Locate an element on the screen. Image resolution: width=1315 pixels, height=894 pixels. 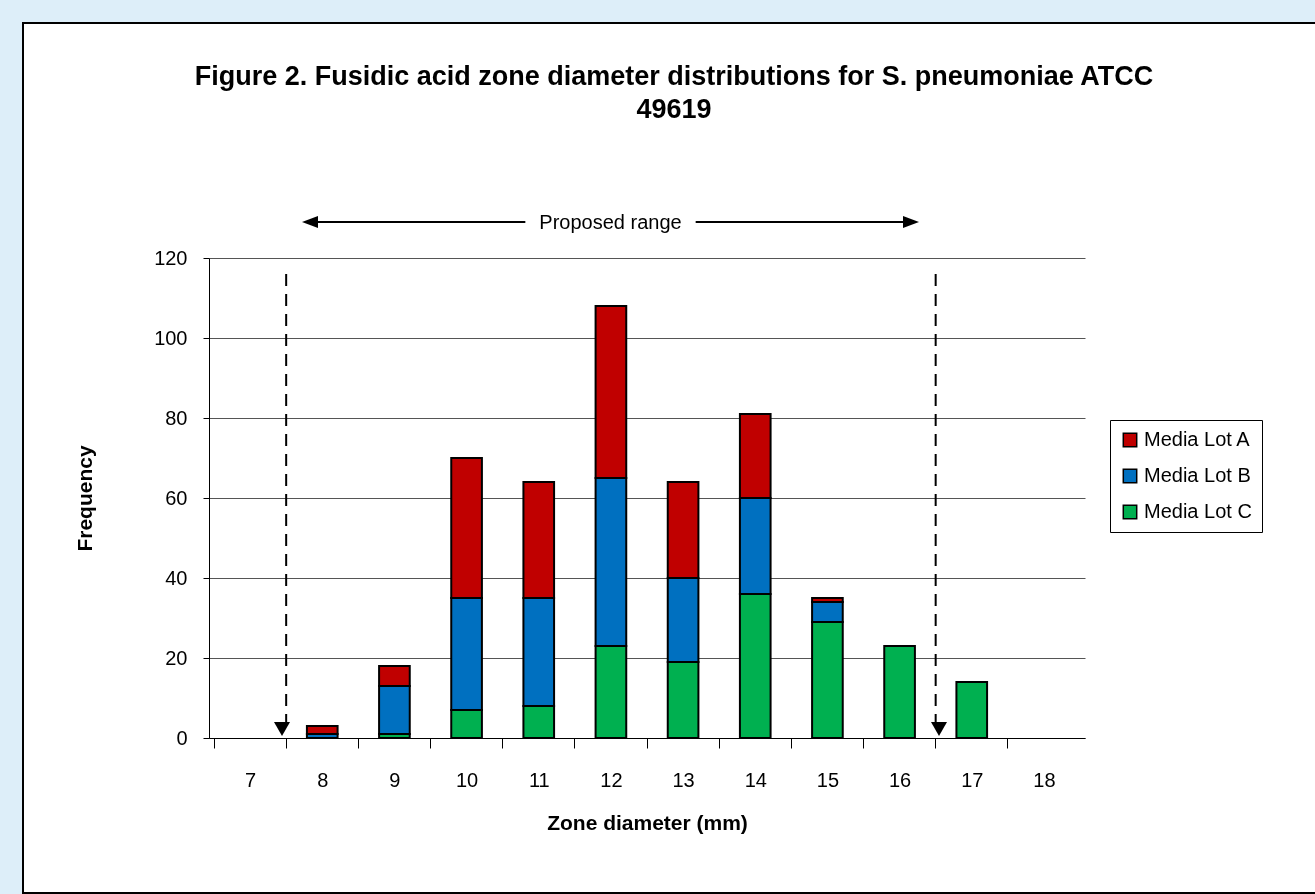
x-tick-label: 10 is located at coordinates (467, 779).